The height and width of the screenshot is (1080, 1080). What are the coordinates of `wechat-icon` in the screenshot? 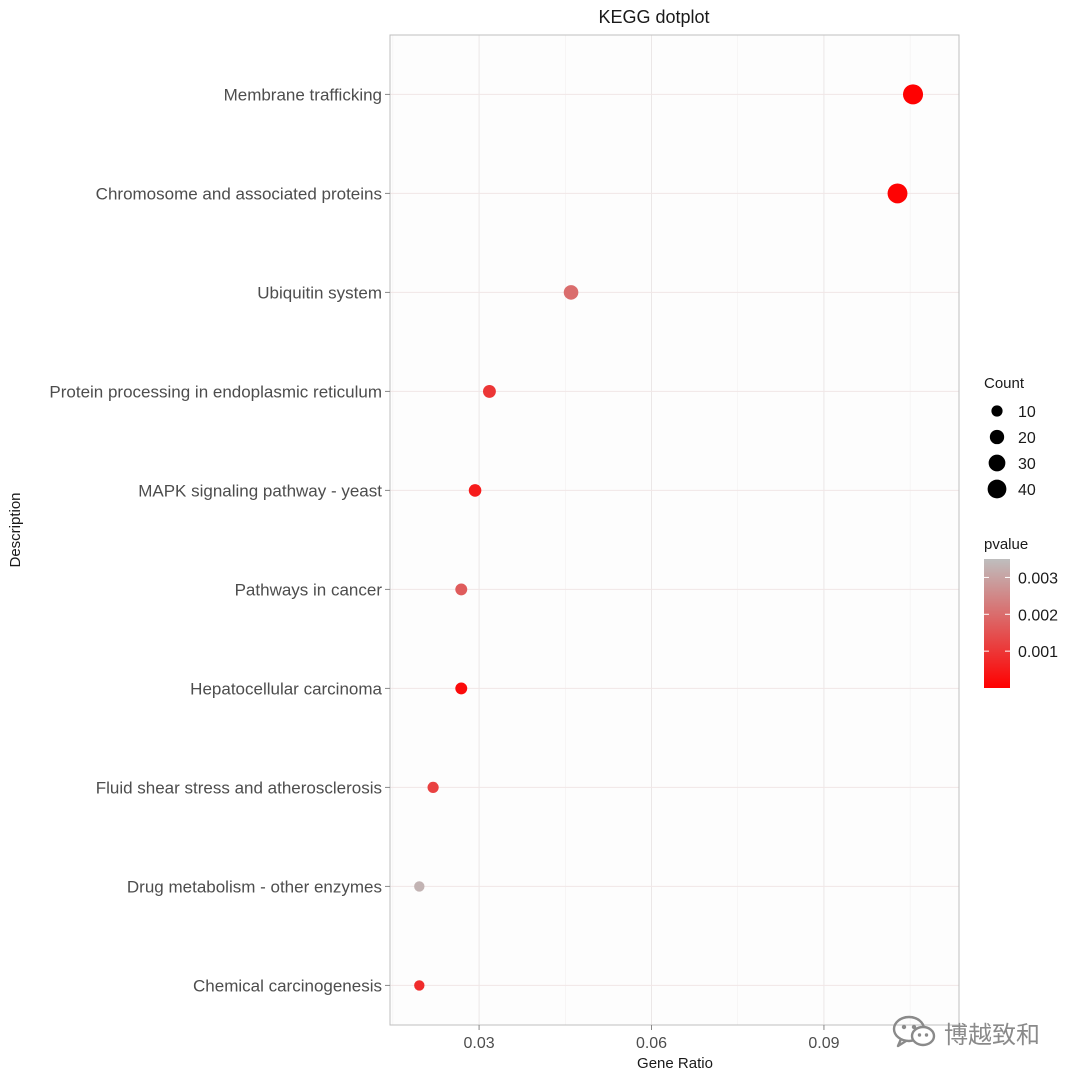 It's located at (914, 1031).